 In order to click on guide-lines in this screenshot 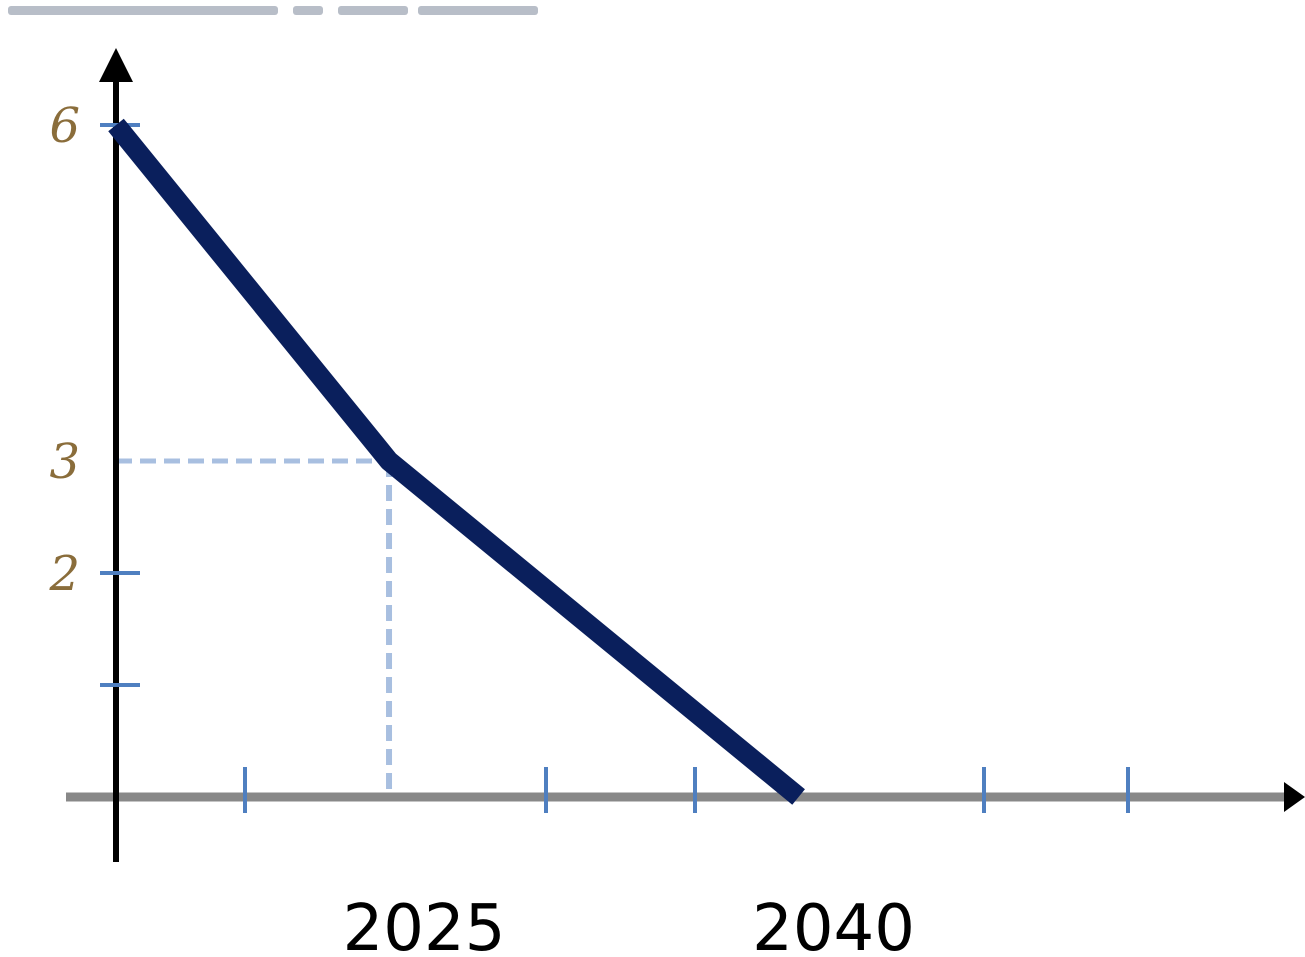, I will do `click(254, 627)`.